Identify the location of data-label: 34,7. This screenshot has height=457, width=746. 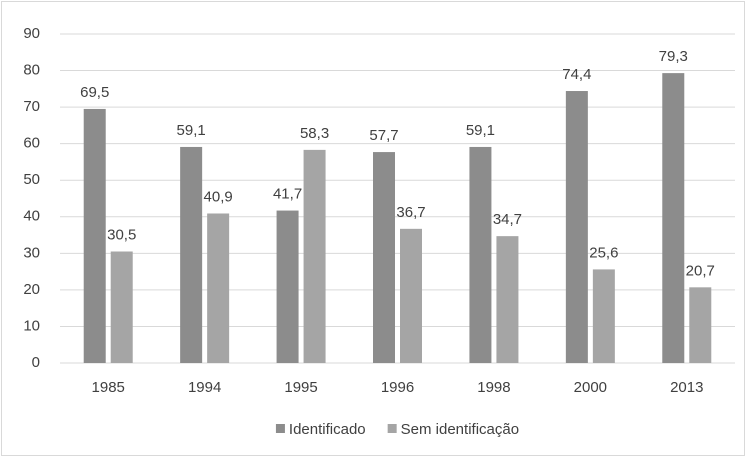
(507, 219).